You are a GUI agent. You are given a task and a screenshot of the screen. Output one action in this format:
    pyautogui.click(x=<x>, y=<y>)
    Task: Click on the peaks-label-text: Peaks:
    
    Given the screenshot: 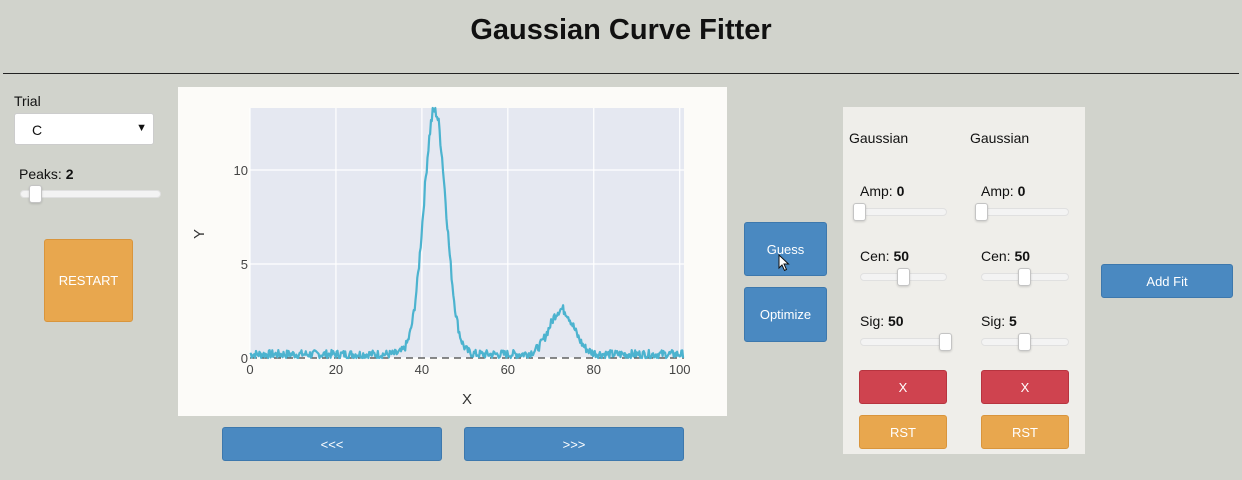 What is the action you would take?
    pyautogui.click(x=40, y=174)
    